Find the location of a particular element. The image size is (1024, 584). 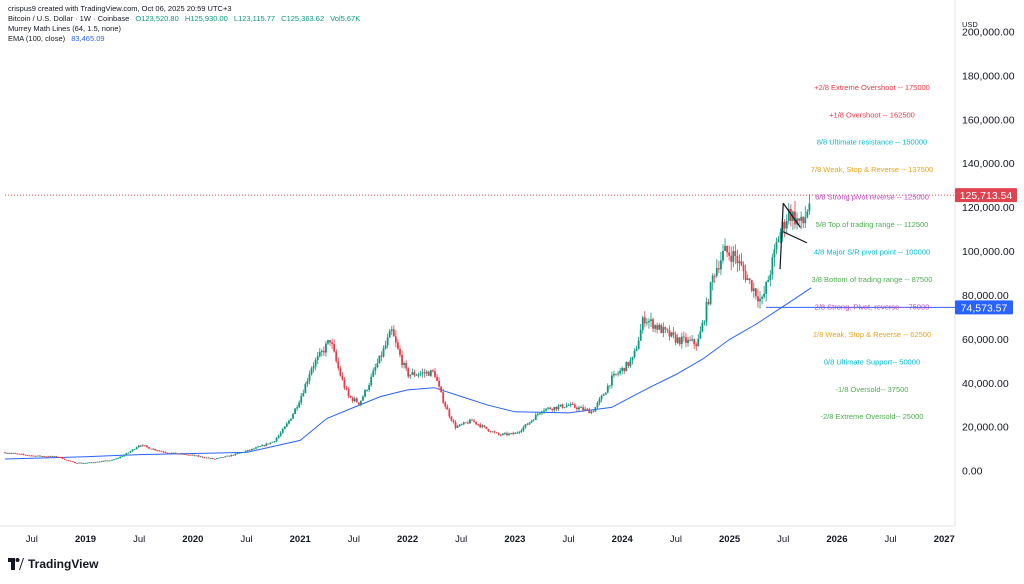

murrey-level-label: 5/8 Top of trading range -- 112500 is located at coordinates (872, 224).